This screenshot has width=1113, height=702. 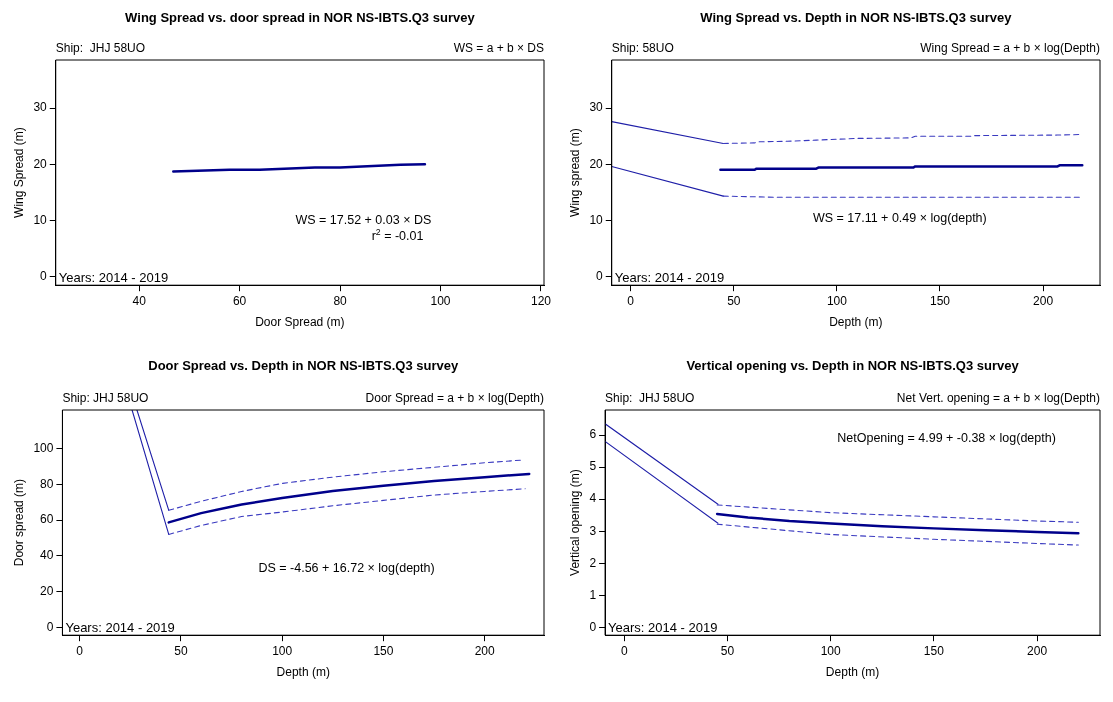 What do you see at coordinates (541, 300) in the screenshot?
I see `x-tick-label: 120` at bounding box center [541, 300].